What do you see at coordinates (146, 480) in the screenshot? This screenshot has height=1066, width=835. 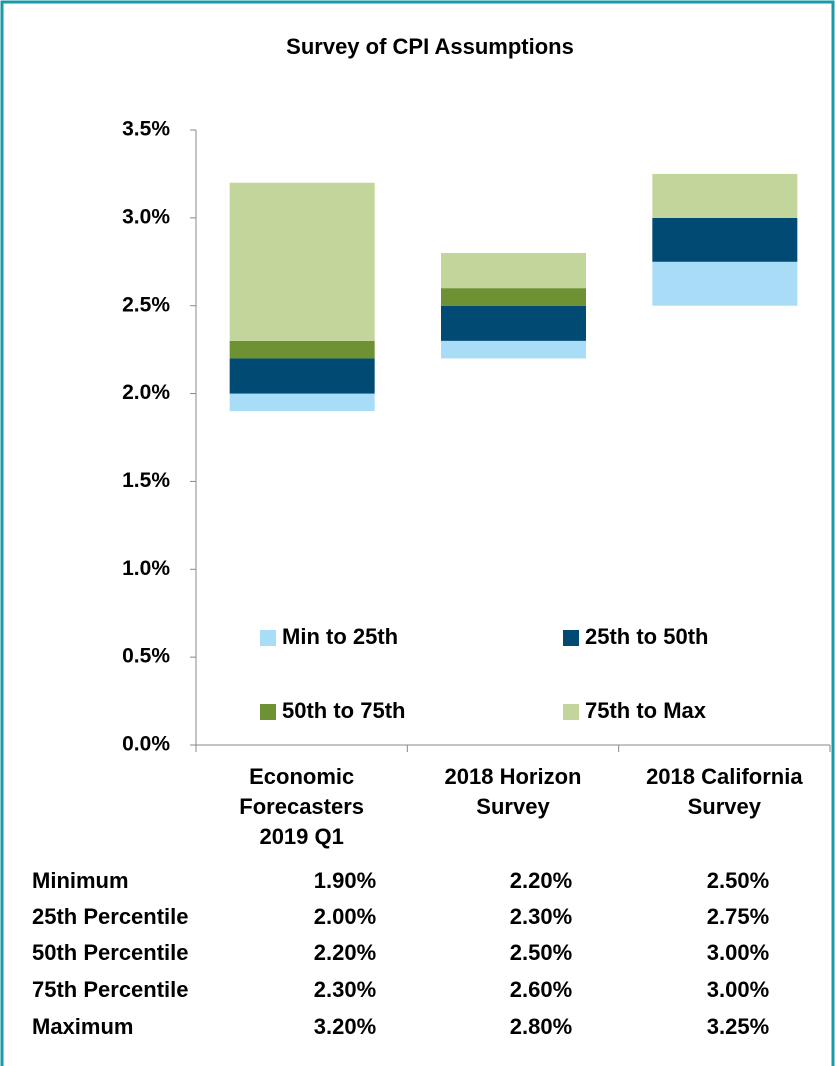 I see `y-tick-label: 1.5%` at bounding box center [146, 480].